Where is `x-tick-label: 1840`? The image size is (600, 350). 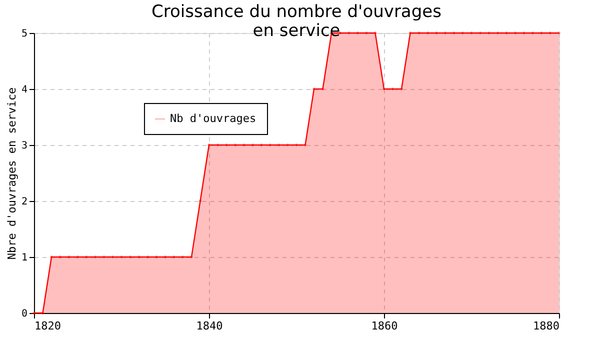
x-tick-label: 1840 is located at coordinates (209, 326).